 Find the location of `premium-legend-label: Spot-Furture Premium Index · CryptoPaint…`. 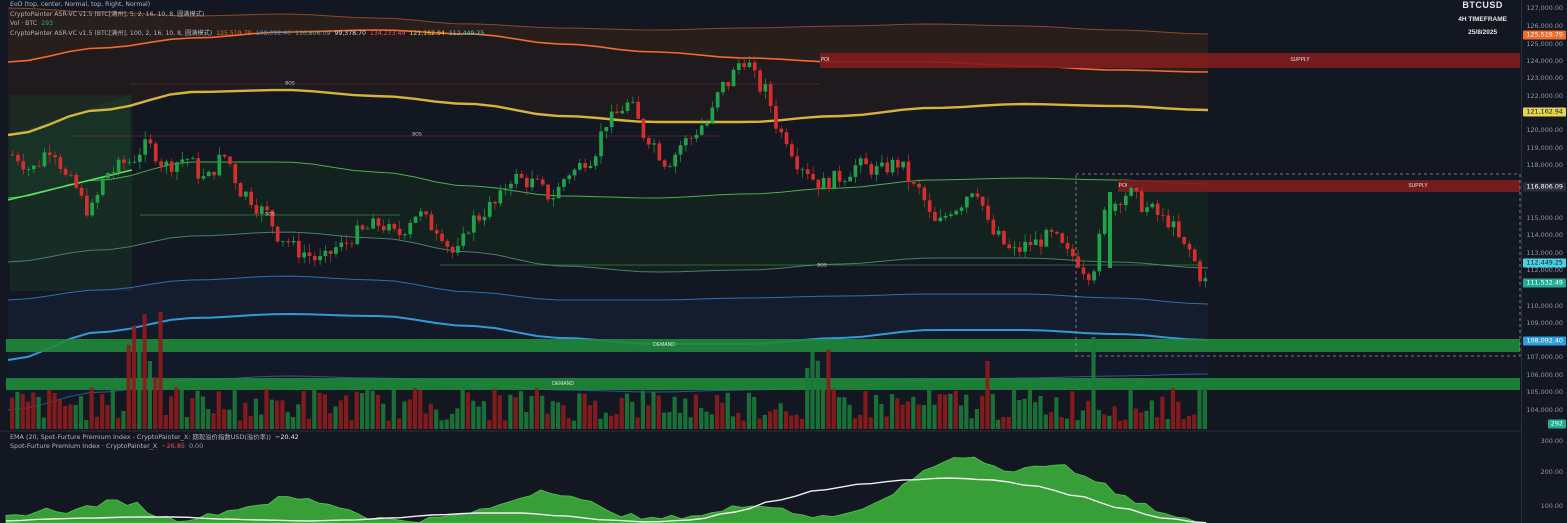

premium-legend-label: Spot-Furture Premium Index · CryptoPaint… is located at coordinates (84, 446).